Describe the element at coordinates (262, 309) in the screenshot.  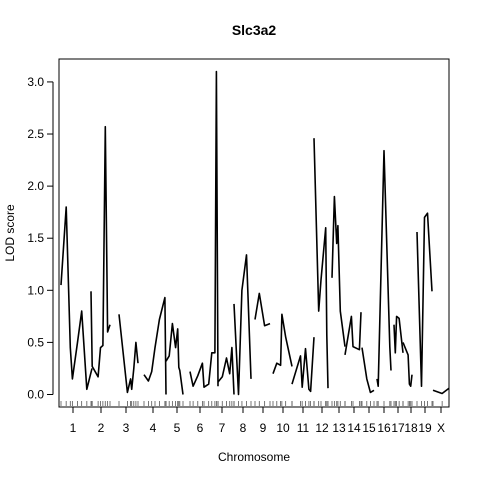
I see `chromosome-9-curve` at that location.